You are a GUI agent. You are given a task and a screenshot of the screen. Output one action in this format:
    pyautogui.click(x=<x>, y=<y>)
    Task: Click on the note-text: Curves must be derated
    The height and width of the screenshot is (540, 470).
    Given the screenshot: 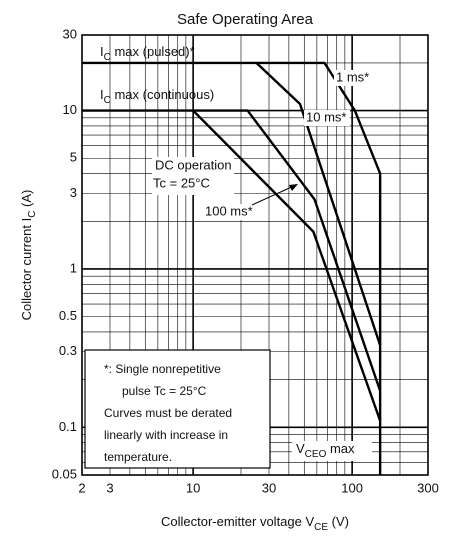 What is the action you would take?
    pyautogui.click(x=168, y=413)
    